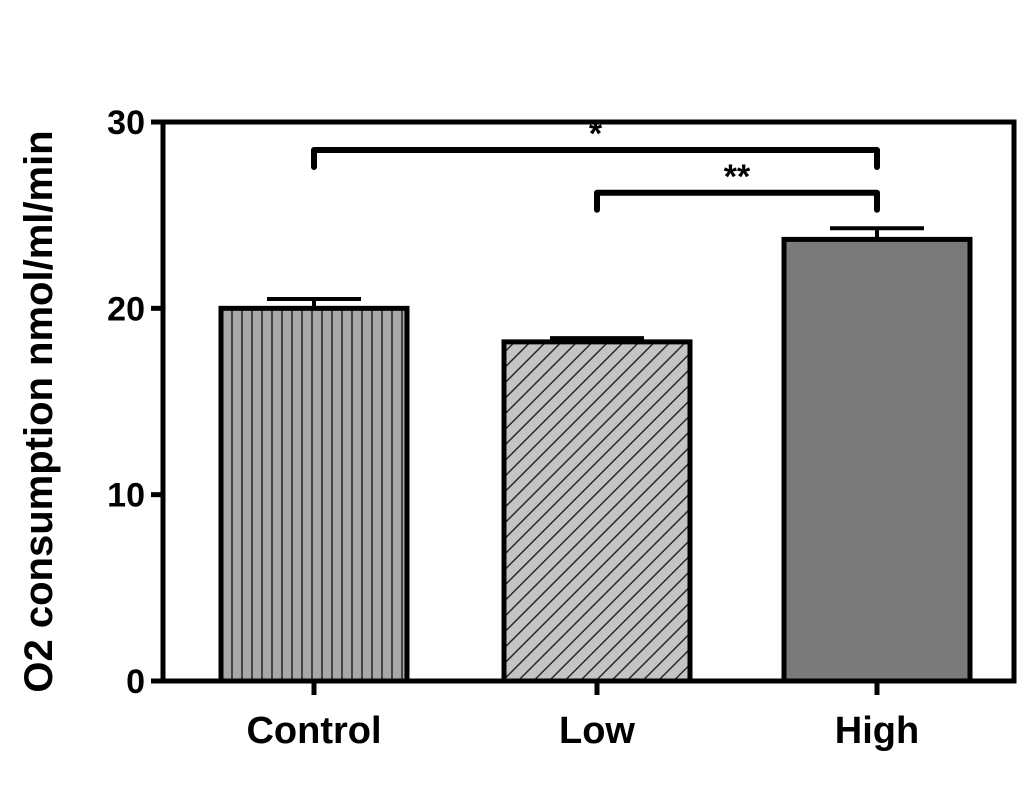 This screenshot has width=1024, height=787. Describe the element at coordinates (877, 731) in the screenshot. I see `x-tick-label-high: High` at that location.